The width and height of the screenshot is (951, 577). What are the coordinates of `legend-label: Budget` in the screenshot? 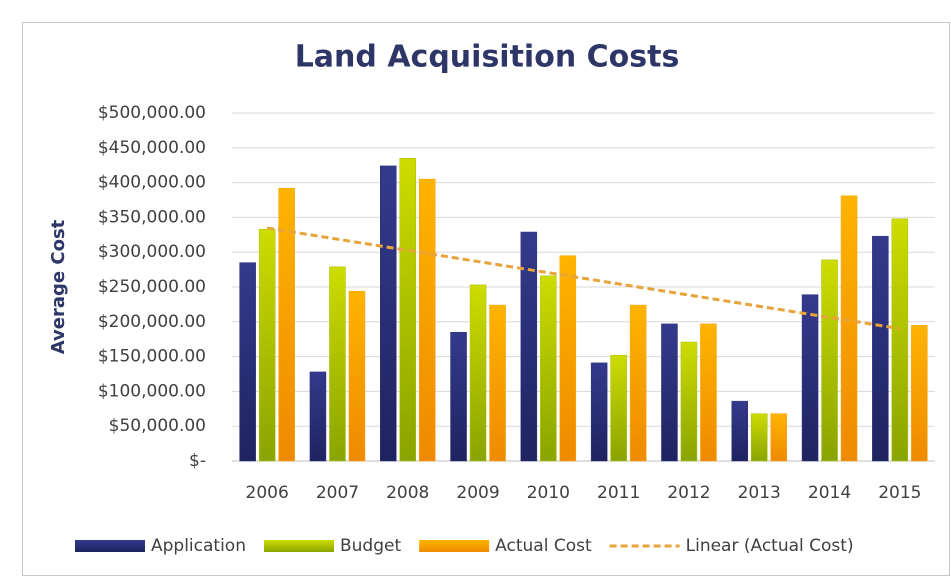 It's located at (370, 546).